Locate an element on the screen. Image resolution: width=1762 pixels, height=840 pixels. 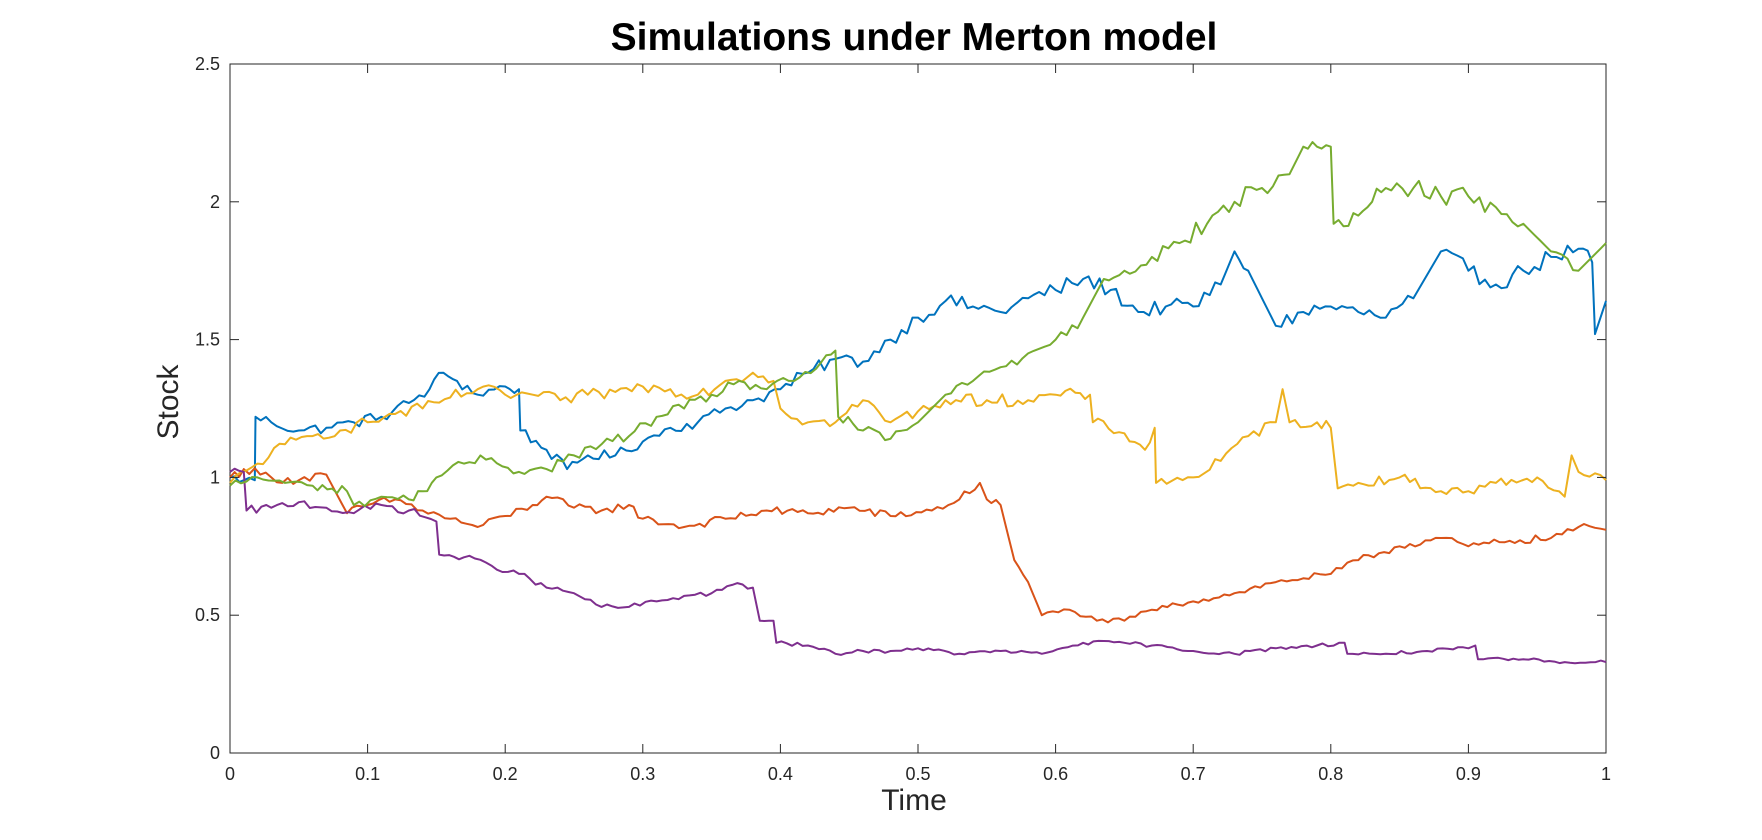
x-tick-label: 1 is located at coordinates (1606, 774).